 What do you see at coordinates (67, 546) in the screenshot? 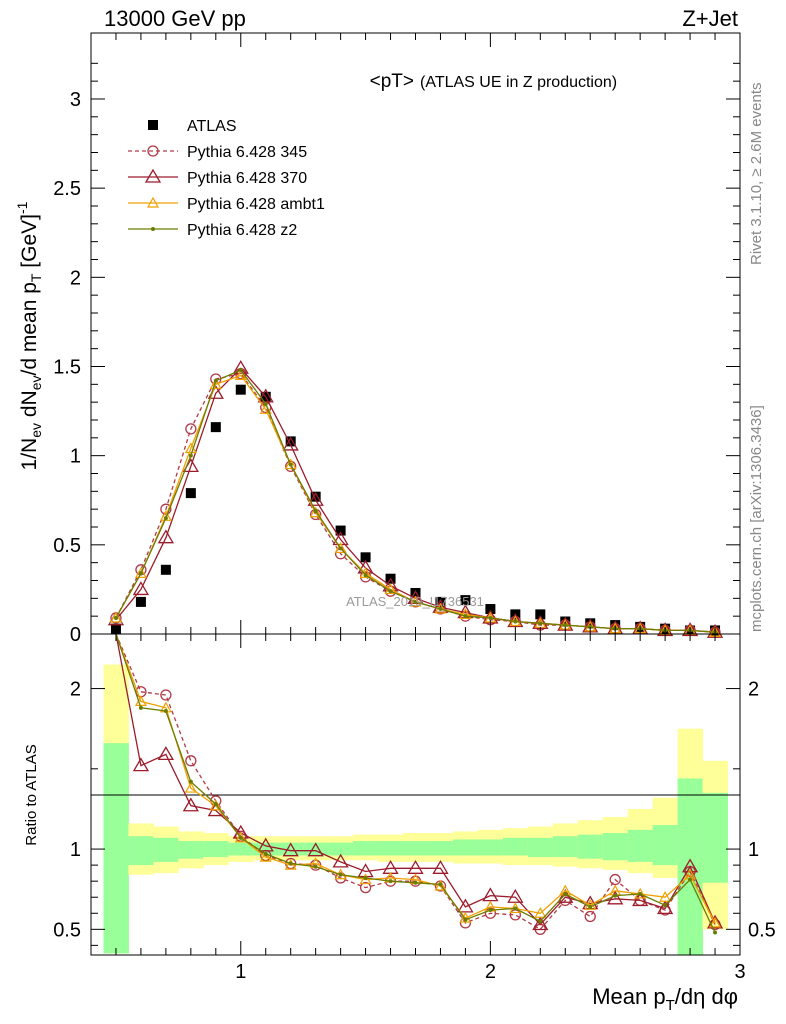
I see `main-y-tick-label: 0.5` at bounding box center [67, 546].